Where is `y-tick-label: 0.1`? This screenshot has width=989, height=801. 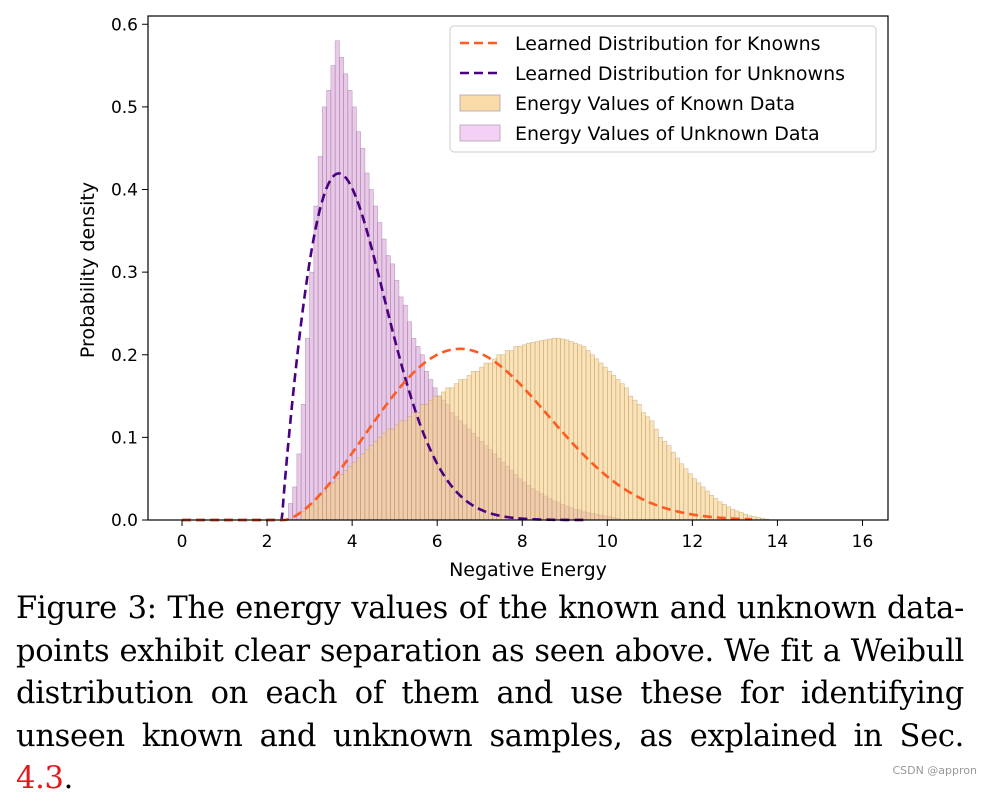 y-tick-label: 0.1 is located at coordinates (124, 438).